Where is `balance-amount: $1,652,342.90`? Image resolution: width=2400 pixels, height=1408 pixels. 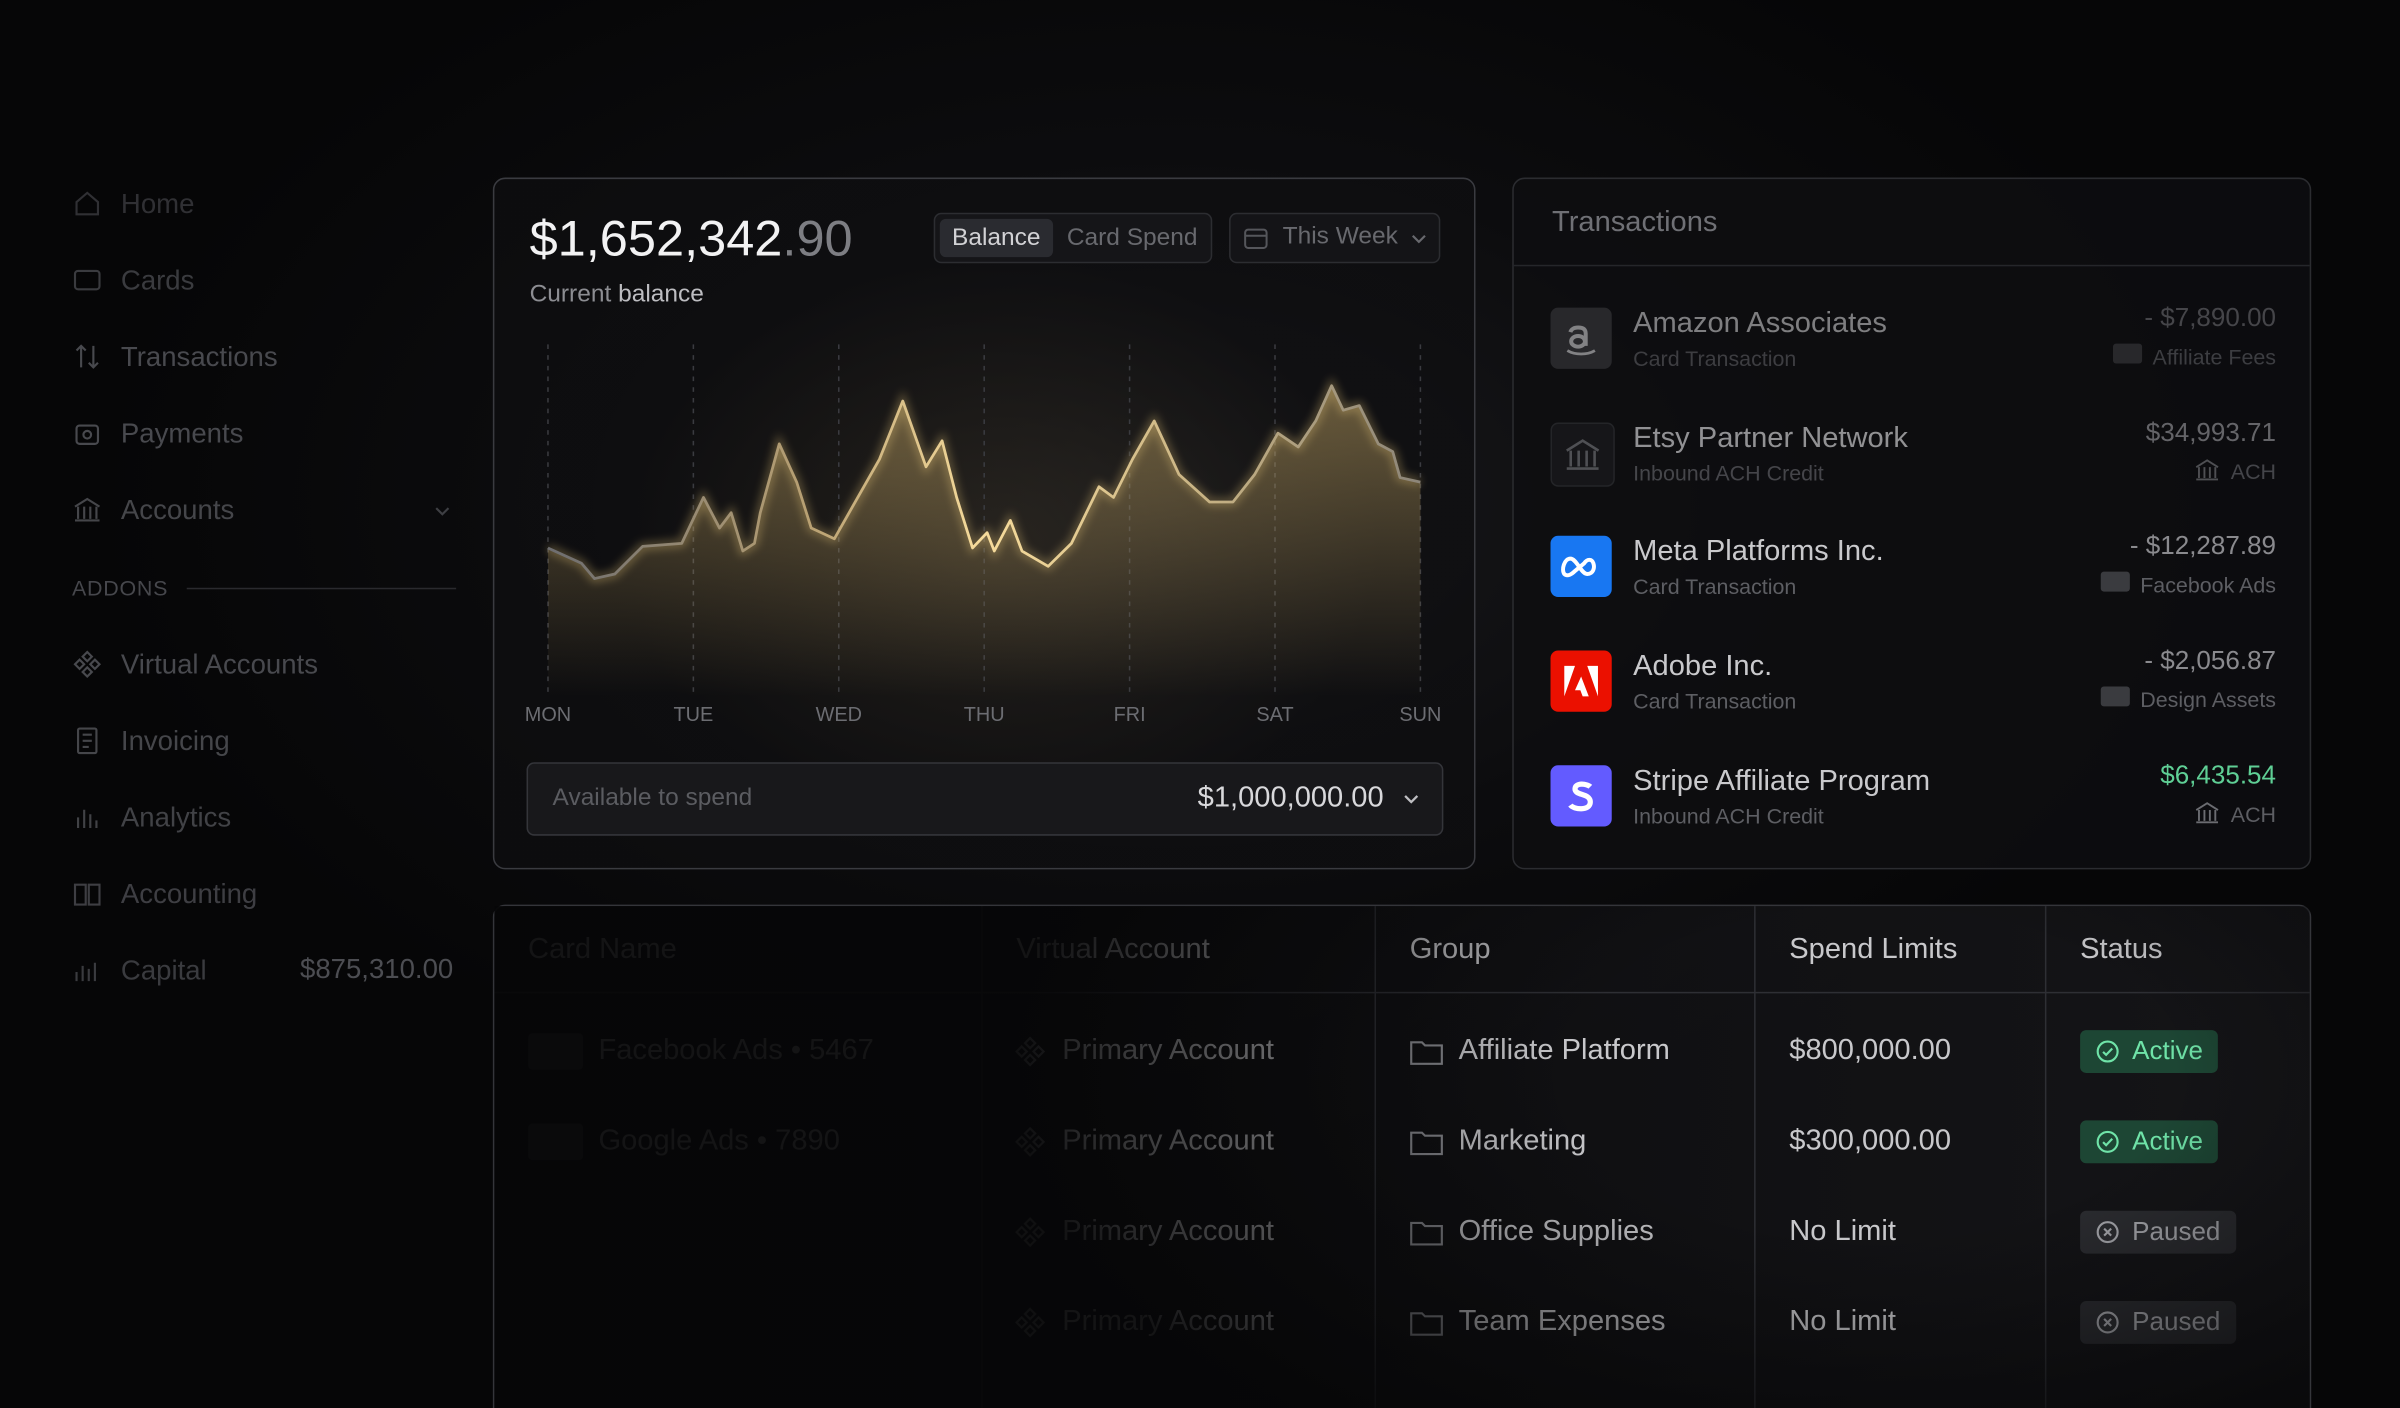 balance-amount: $1,652,342.90 is located at coordinates (691, 239).